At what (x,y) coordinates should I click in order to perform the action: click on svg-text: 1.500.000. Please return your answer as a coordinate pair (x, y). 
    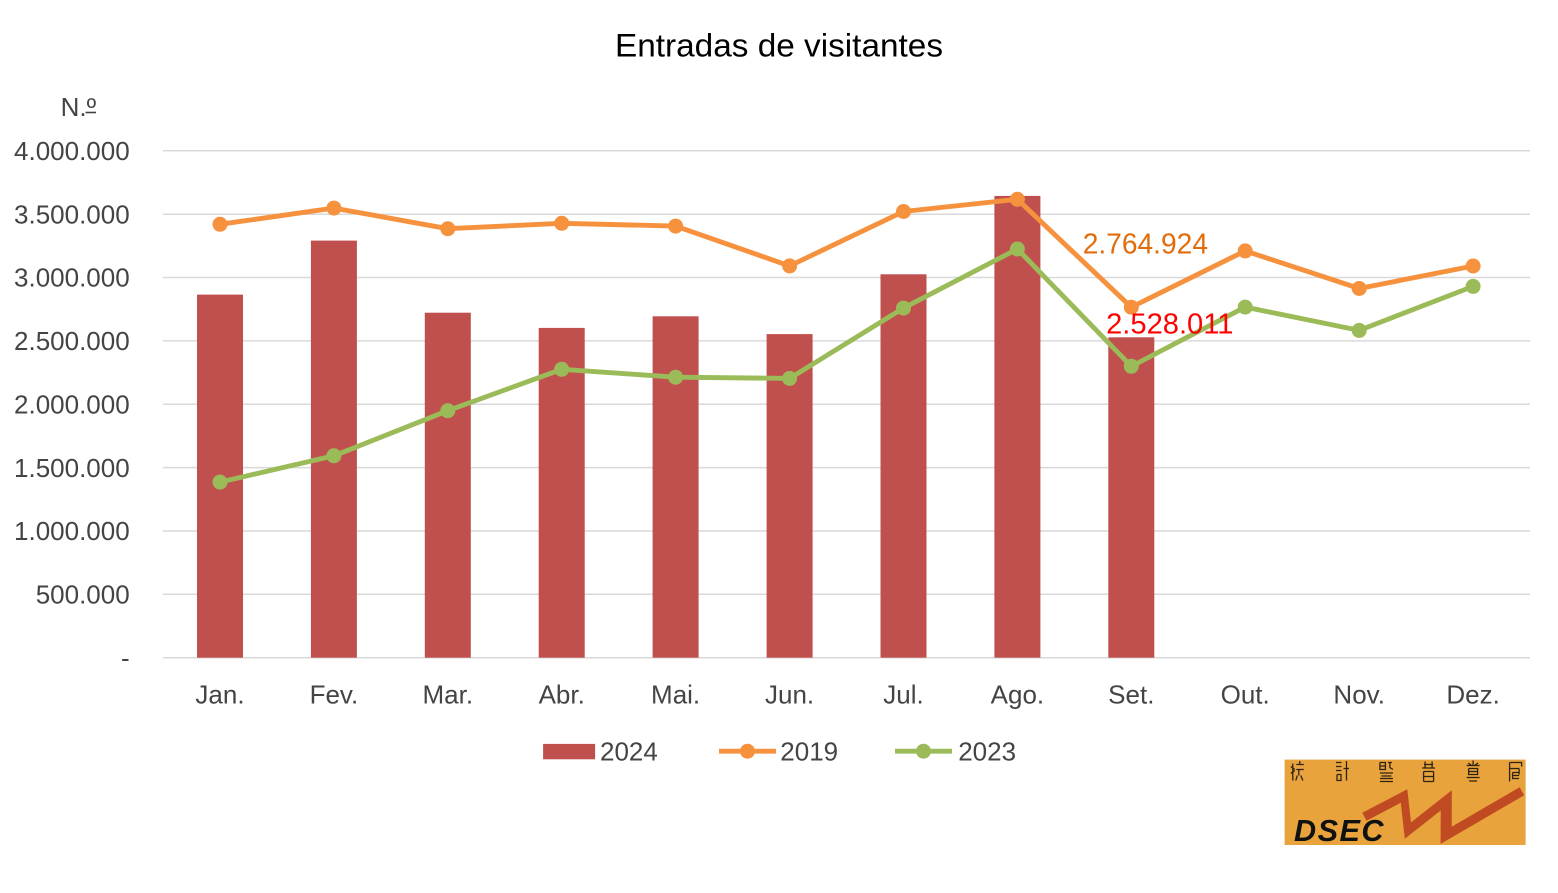
    Looking at the image, I should click on (72, 468).